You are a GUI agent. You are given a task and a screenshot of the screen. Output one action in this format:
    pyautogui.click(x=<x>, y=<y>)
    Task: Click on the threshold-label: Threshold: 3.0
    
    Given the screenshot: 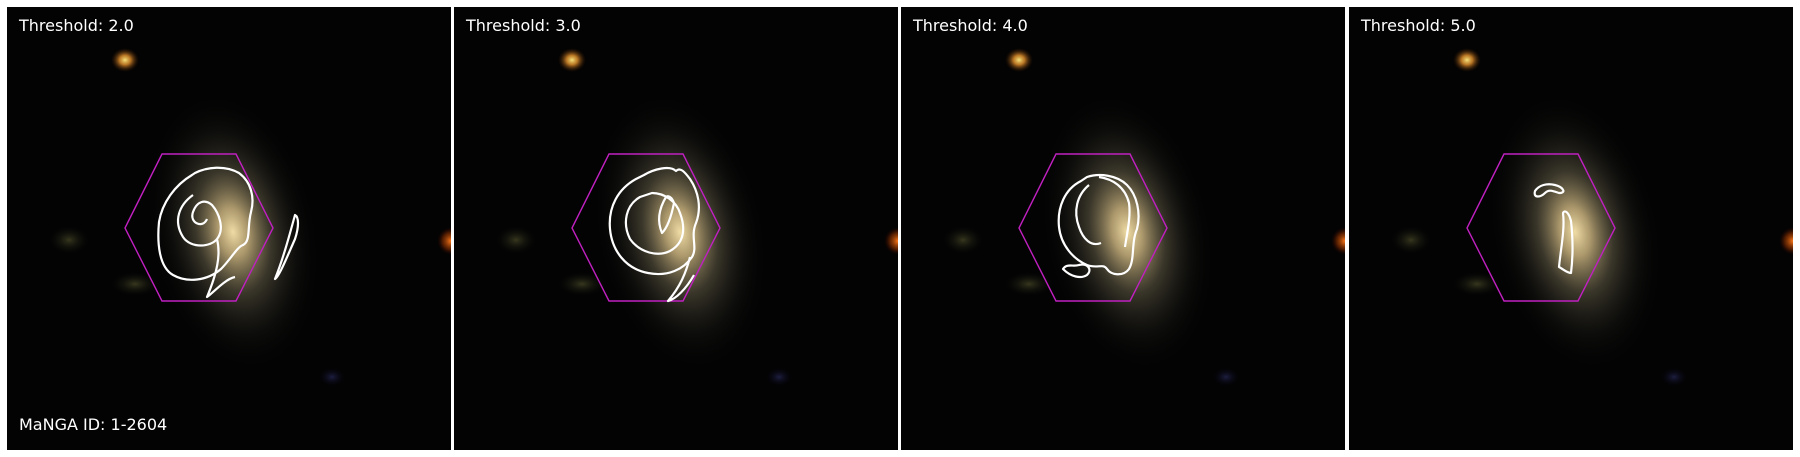 What is the action you would take?
    pyautogui.click(x=523, y=25)
    